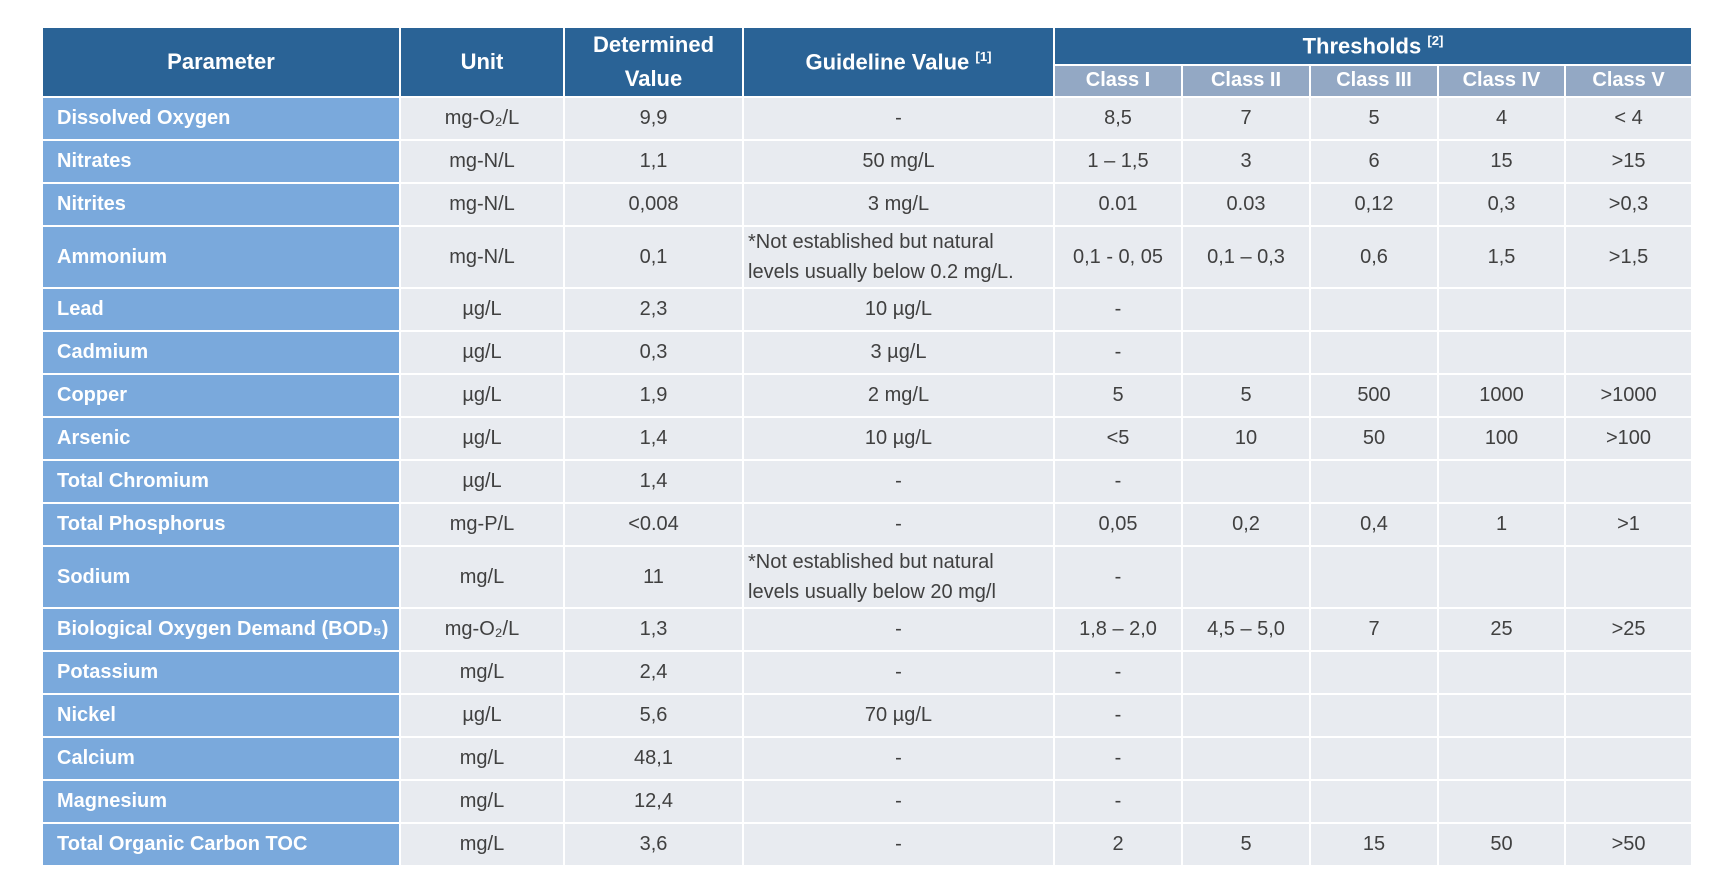 The image size is (1728, 884). Describe the element at coordinates (1246, 629) in the screenshot. I see `class-2-cell: 4,5 – 5,0` at that location.